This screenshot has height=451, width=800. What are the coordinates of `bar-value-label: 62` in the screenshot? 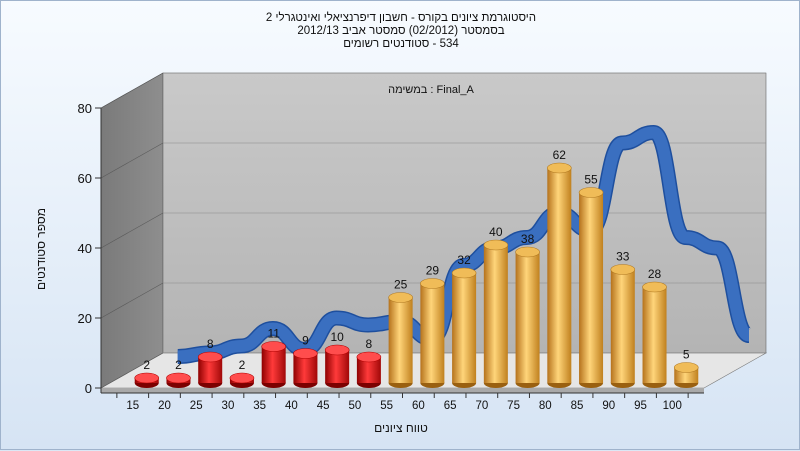 It's located at (560, 155).